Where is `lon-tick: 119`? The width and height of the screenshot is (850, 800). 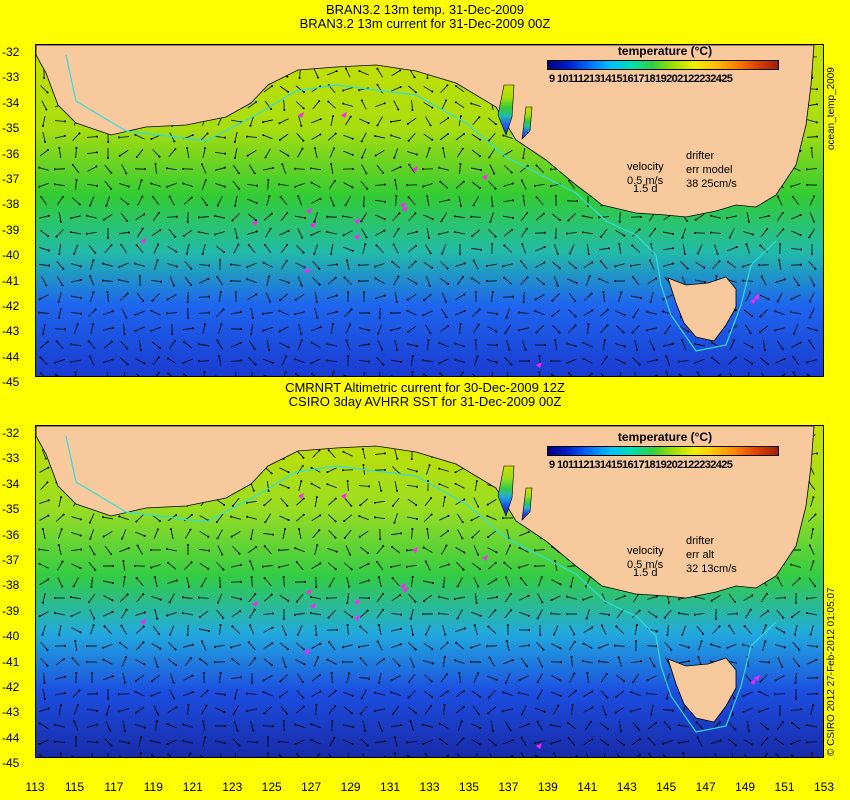
lon-tick: 119 is located at coordinates (153, 787).